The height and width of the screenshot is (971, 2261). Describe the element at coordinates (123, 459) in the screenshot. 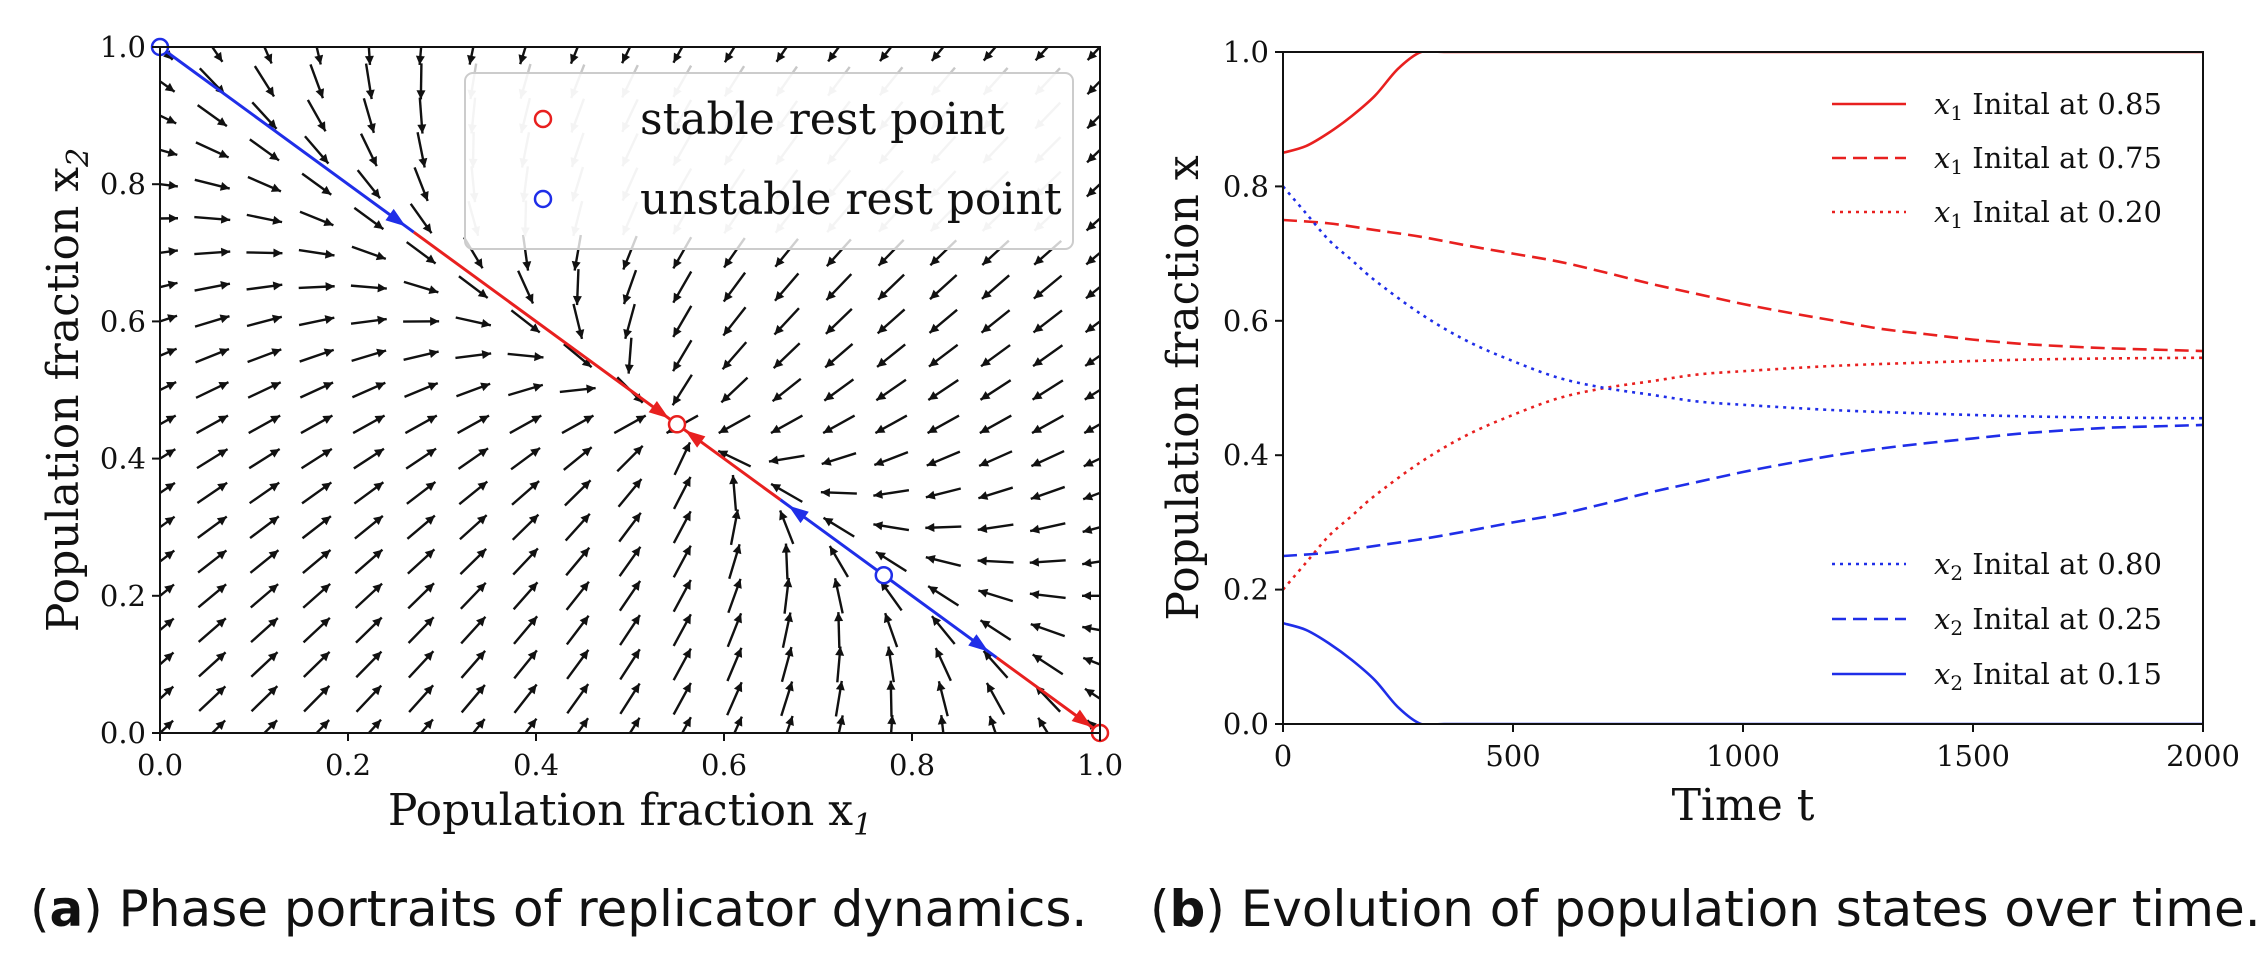

I see `y-tick-label: 0.4` at that location.